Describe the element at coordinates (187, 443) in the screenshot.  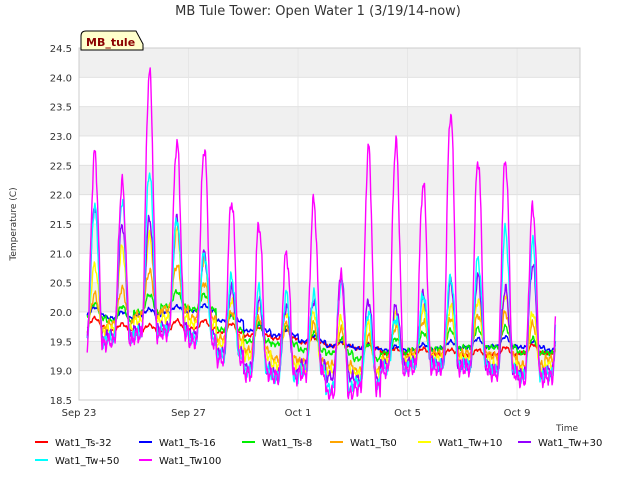
I see `legend-label-wat1-ts-16: Wat1_Ts-16` at that location.